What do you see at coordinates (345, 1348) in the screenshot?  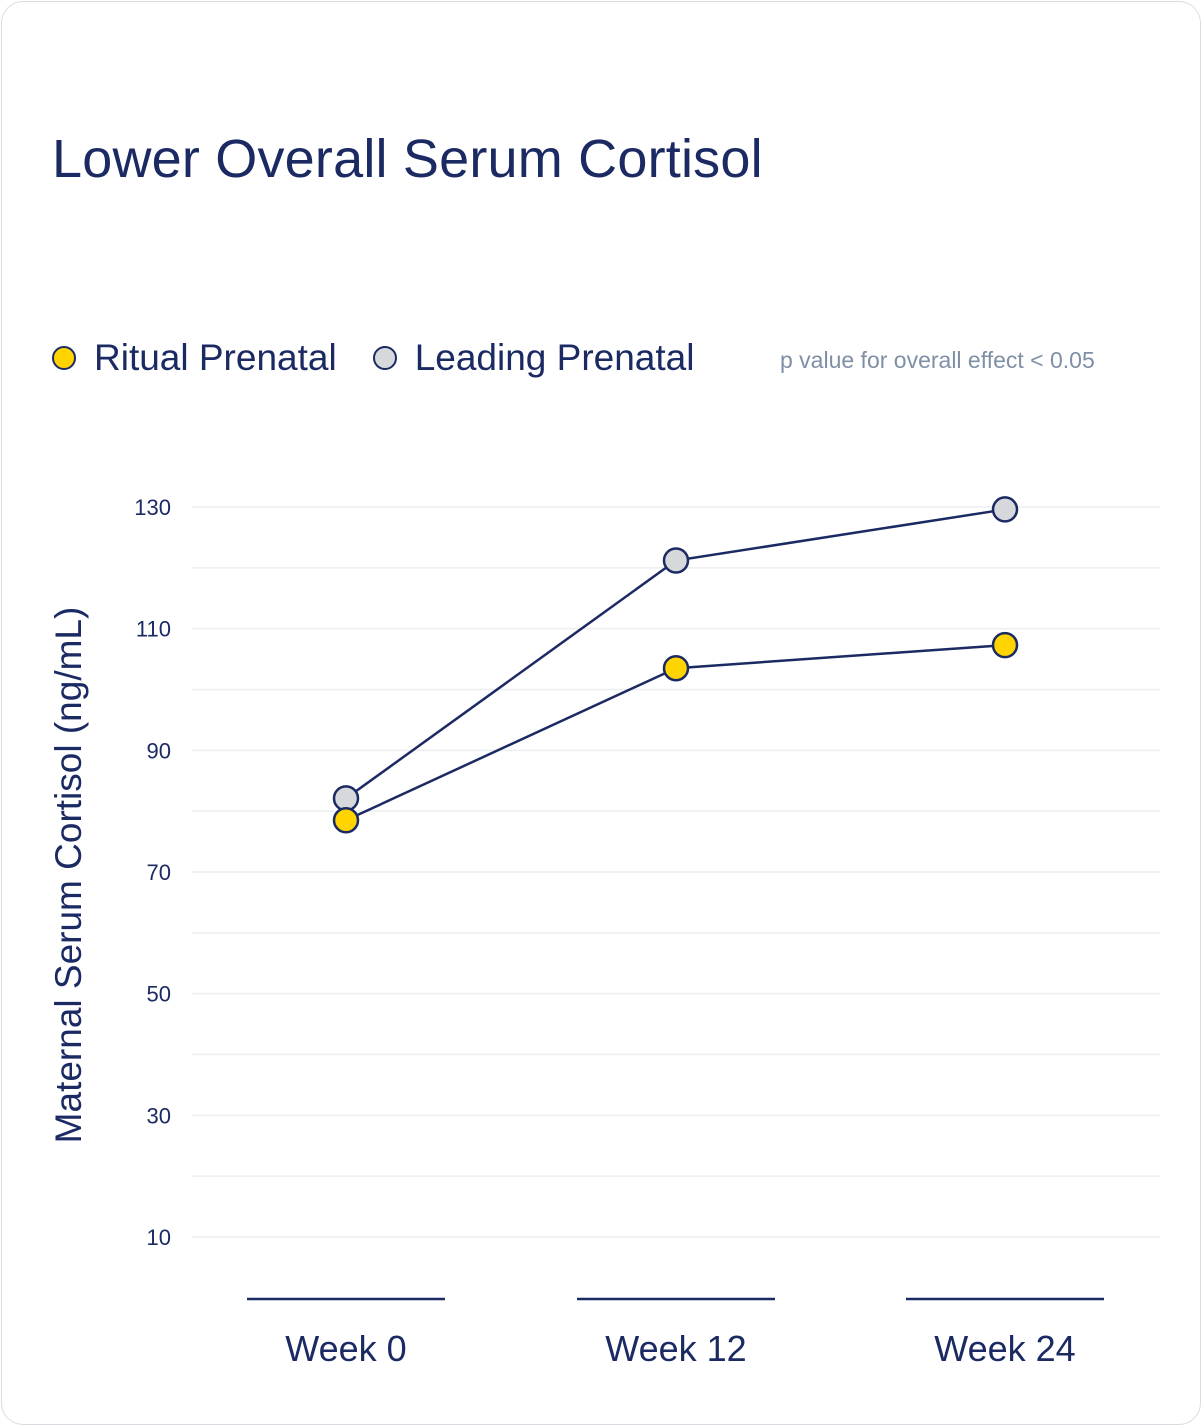 I see `x-category-label: Week 0` at bounding box center [345, 1348].